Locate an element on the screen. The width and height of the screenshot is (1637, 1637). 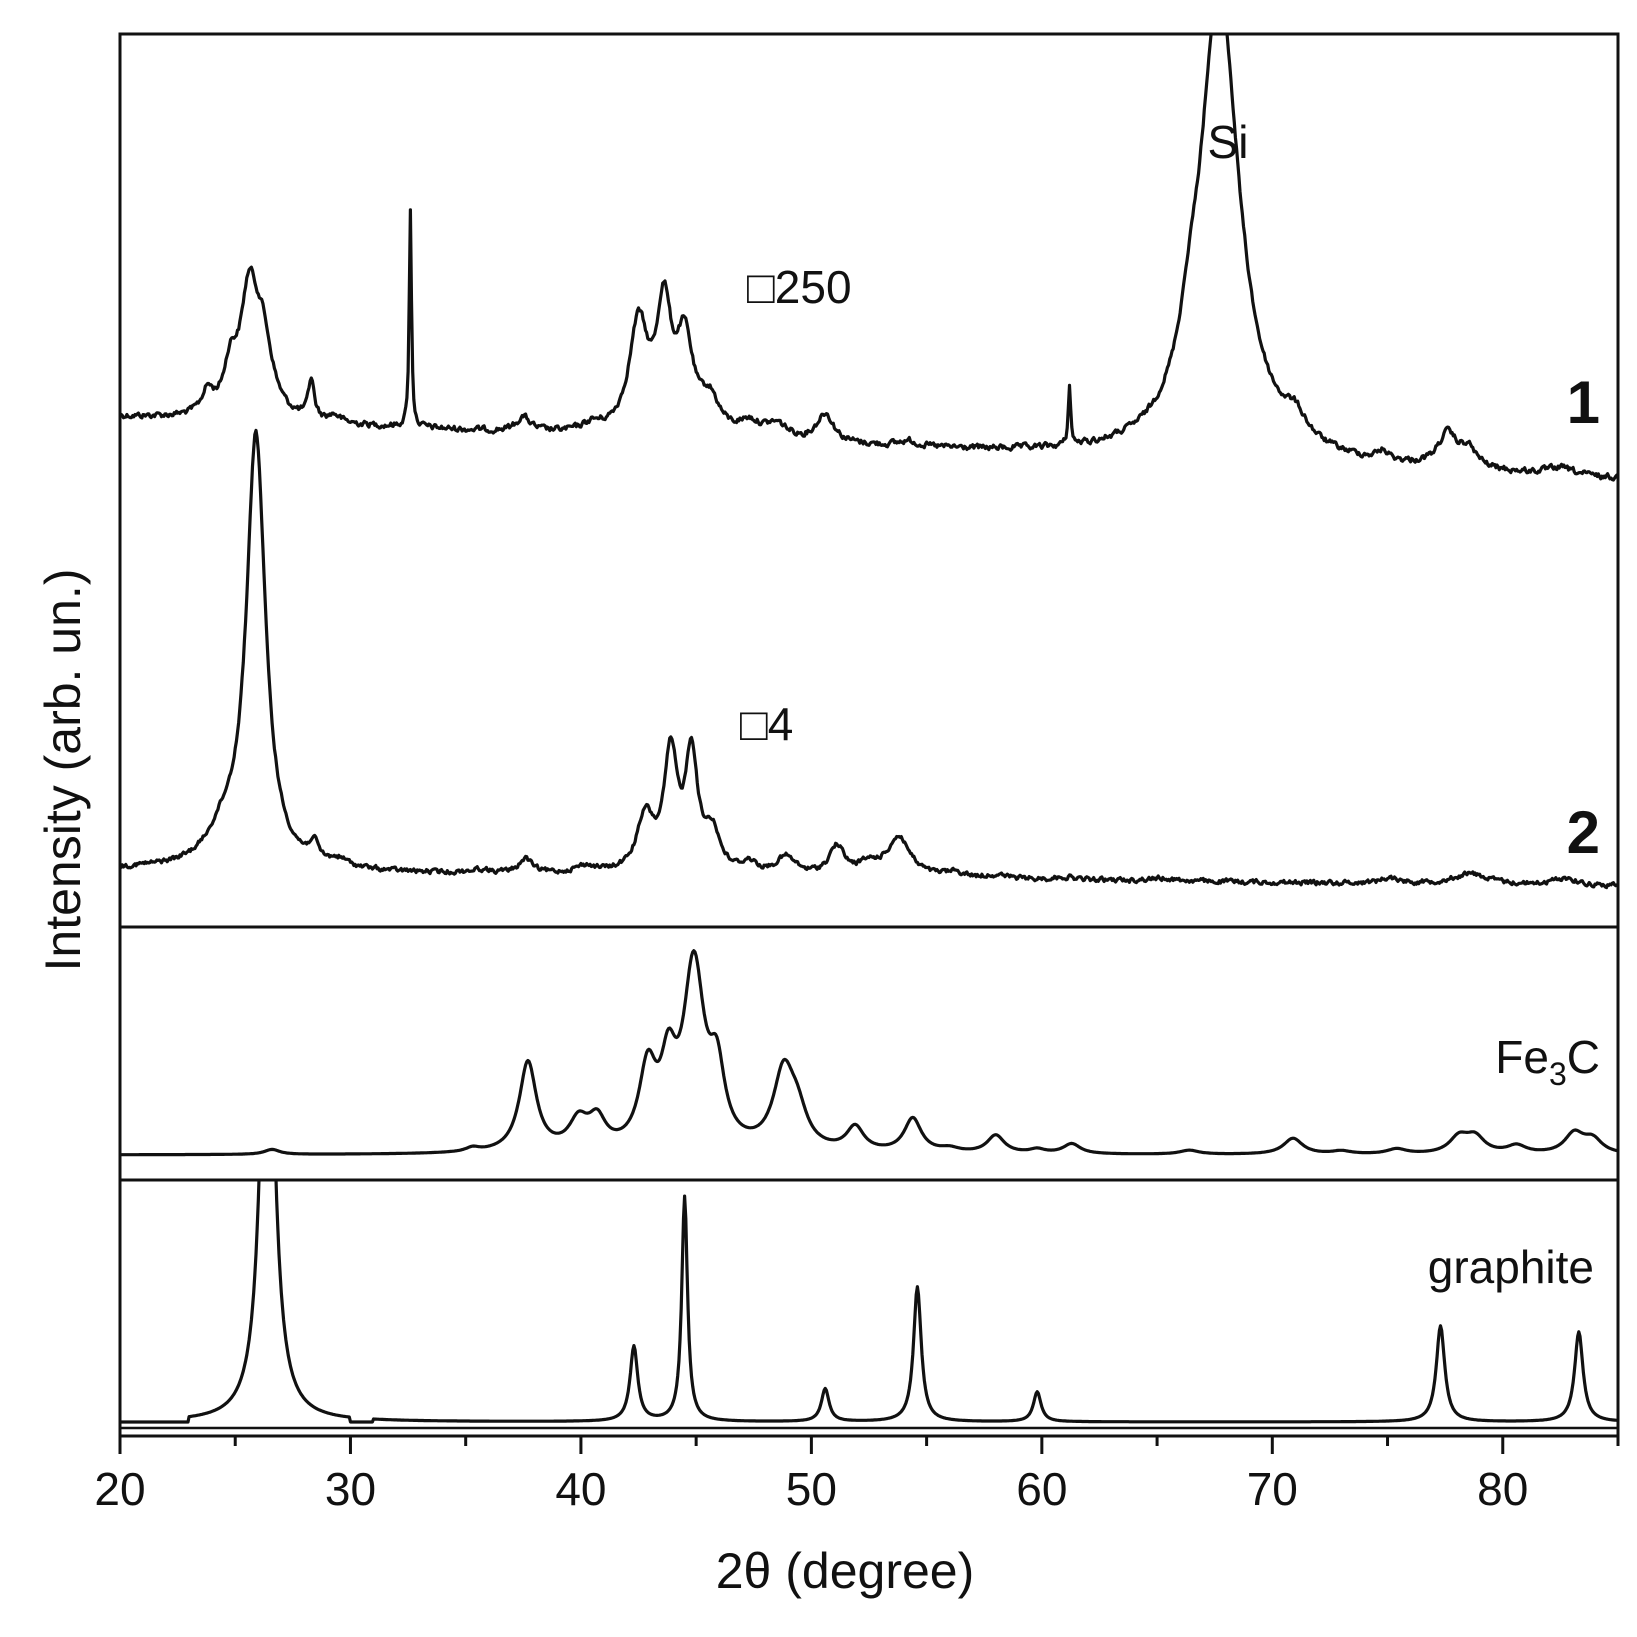
x-tick-label-60: 60 is located at coordinates (1041, 1489).